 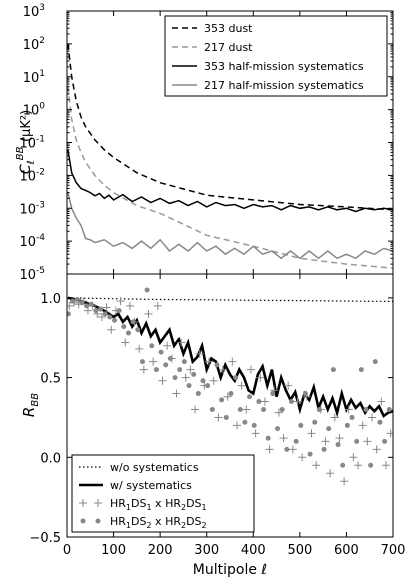 What do you see at coordinates (50, 379) in the screenshot?
I see `bottom-y-tick-label: 0.5` at bounding box center [50, 379].